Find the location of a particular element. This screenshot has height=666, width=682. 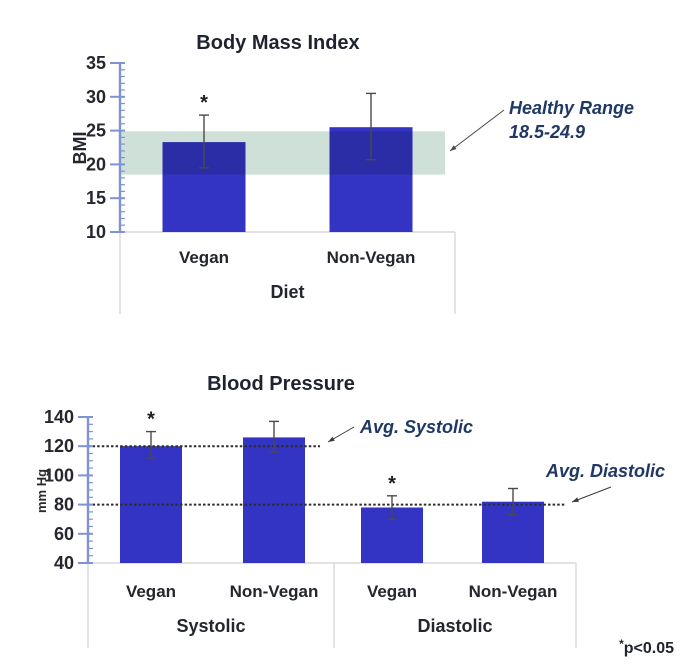

ref-avg-diastolic-leader-line is located at coordinates (591, 494).